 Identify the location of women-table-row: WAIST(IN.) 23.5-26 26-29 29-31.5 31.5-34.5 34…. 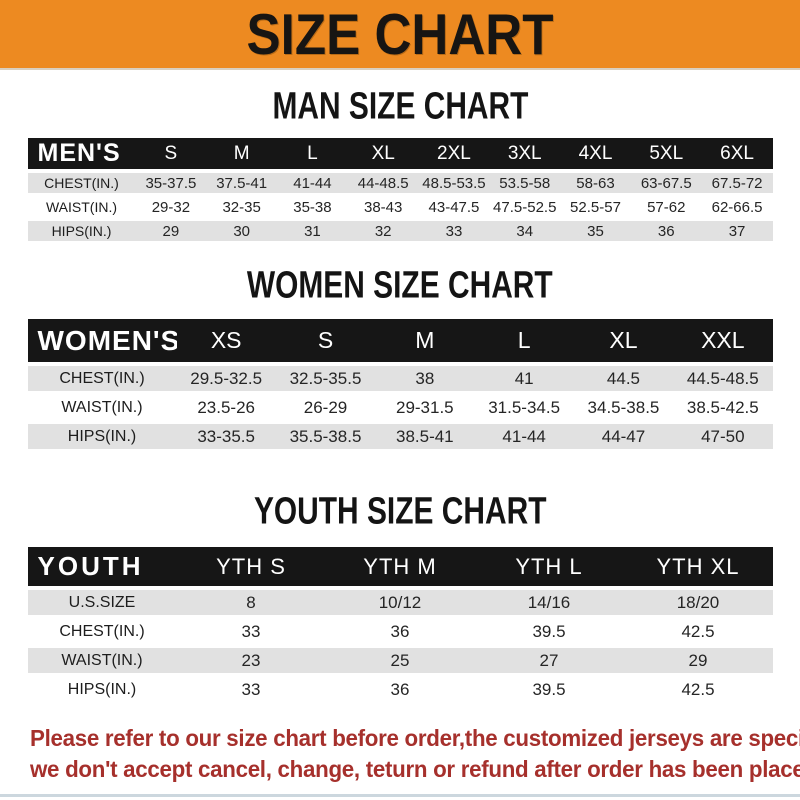
(400, 407).